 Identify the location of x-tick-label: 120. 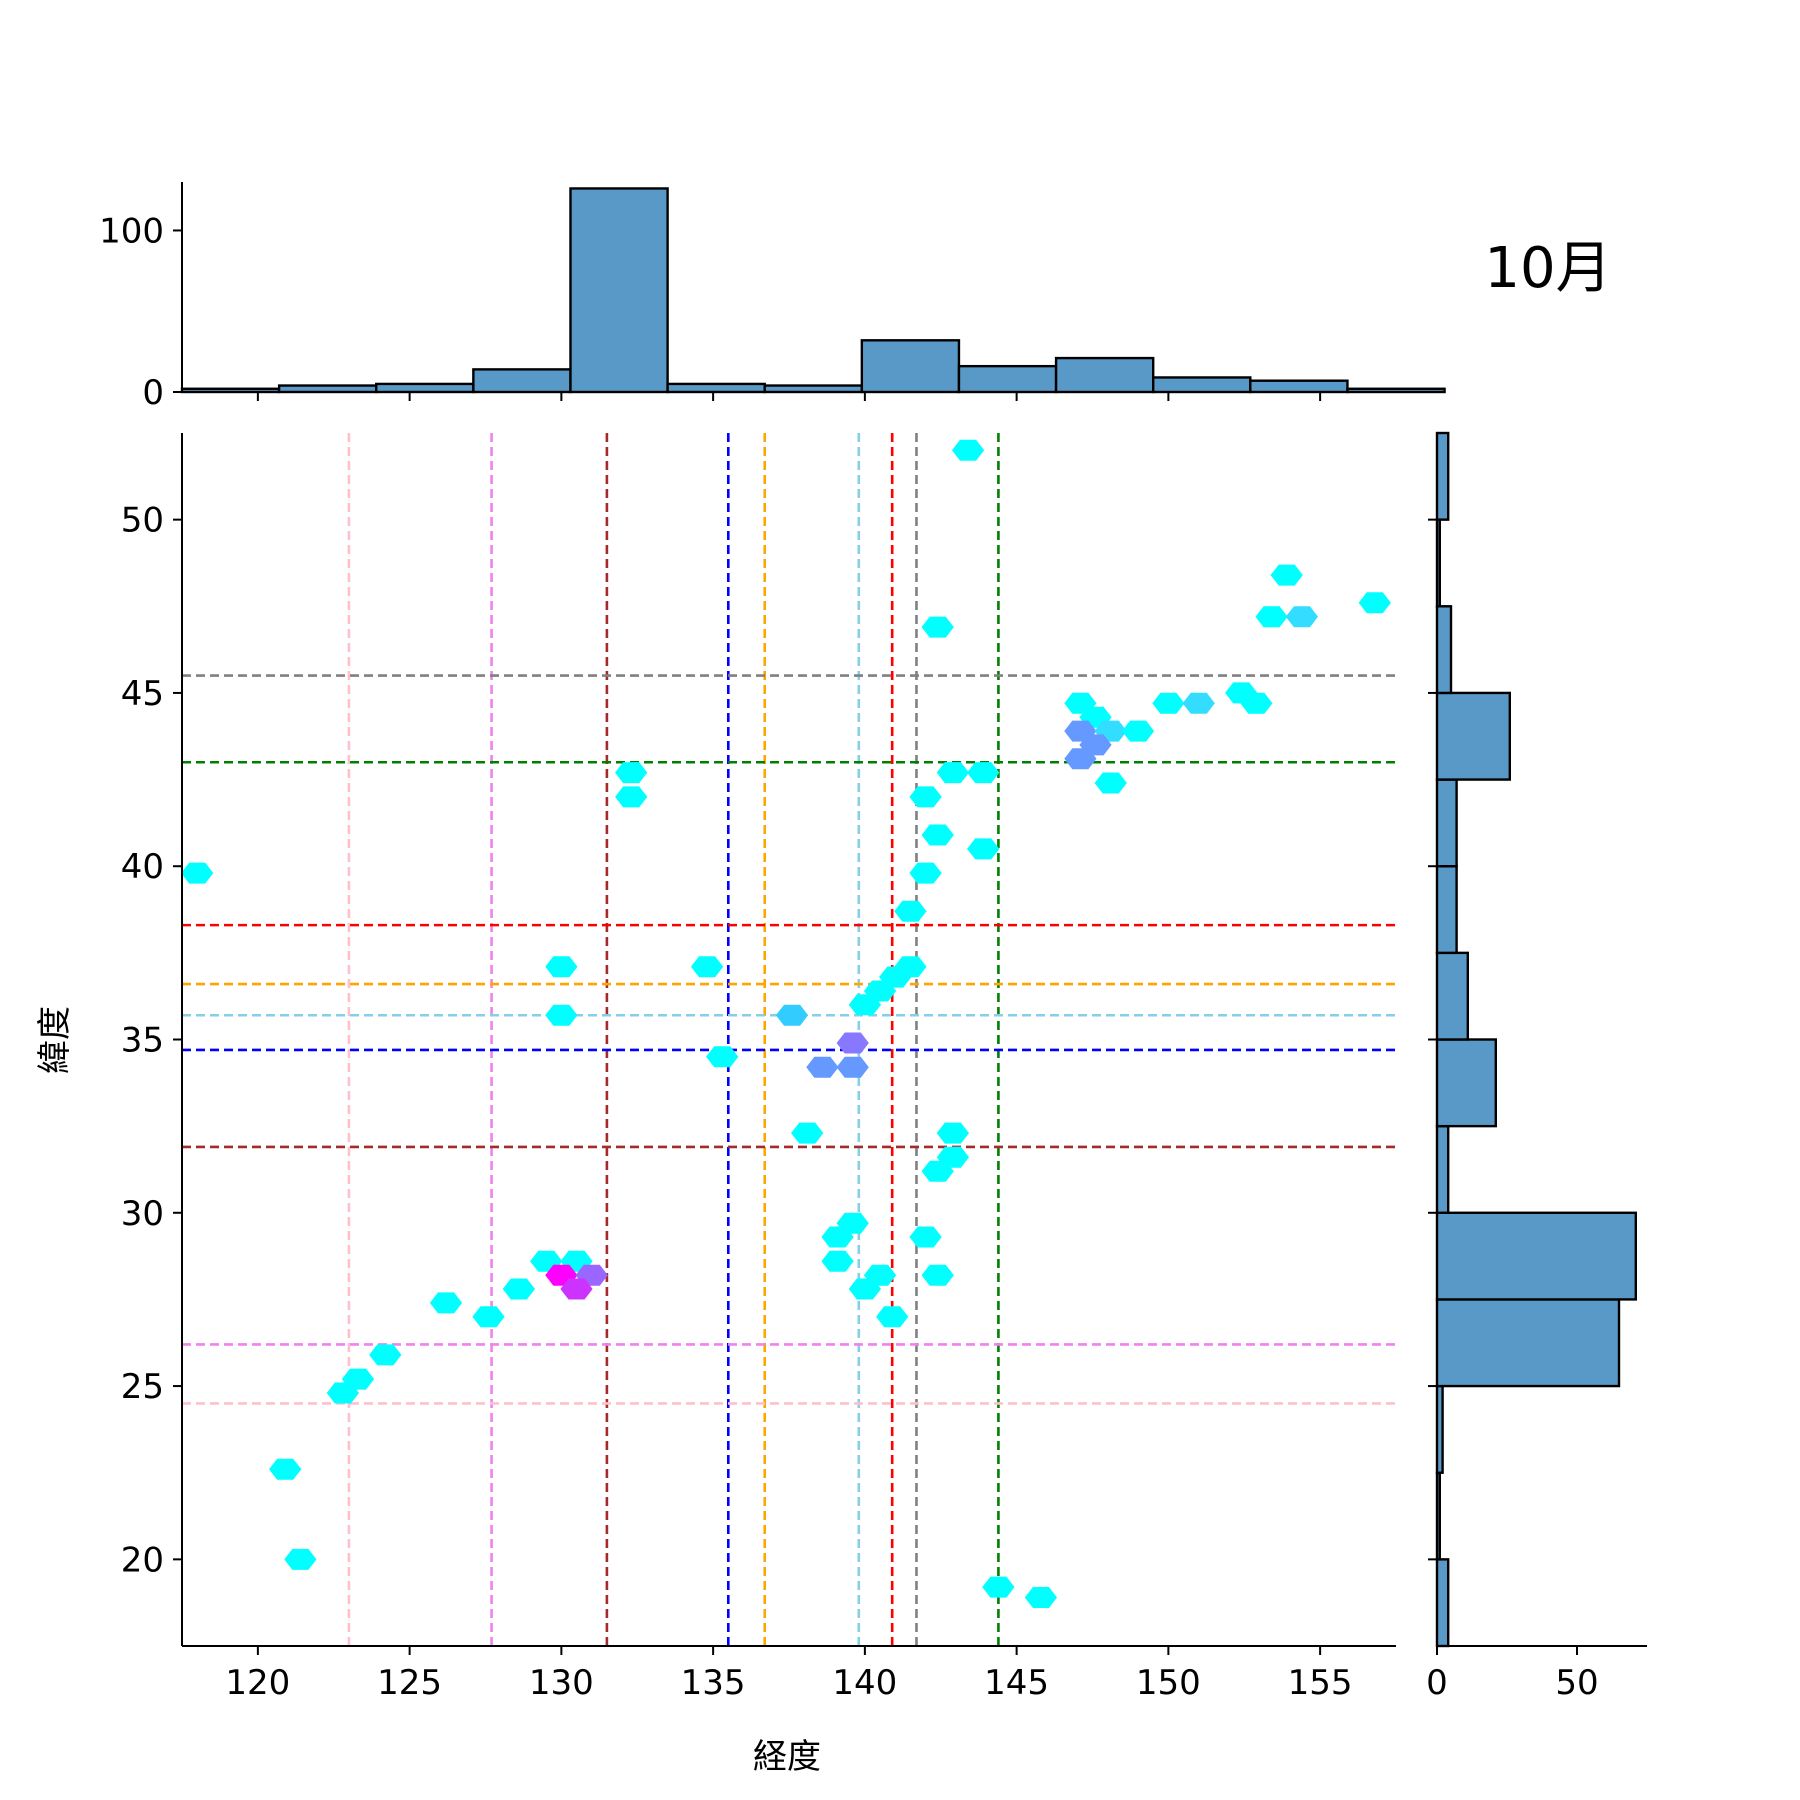
(257, 1683).